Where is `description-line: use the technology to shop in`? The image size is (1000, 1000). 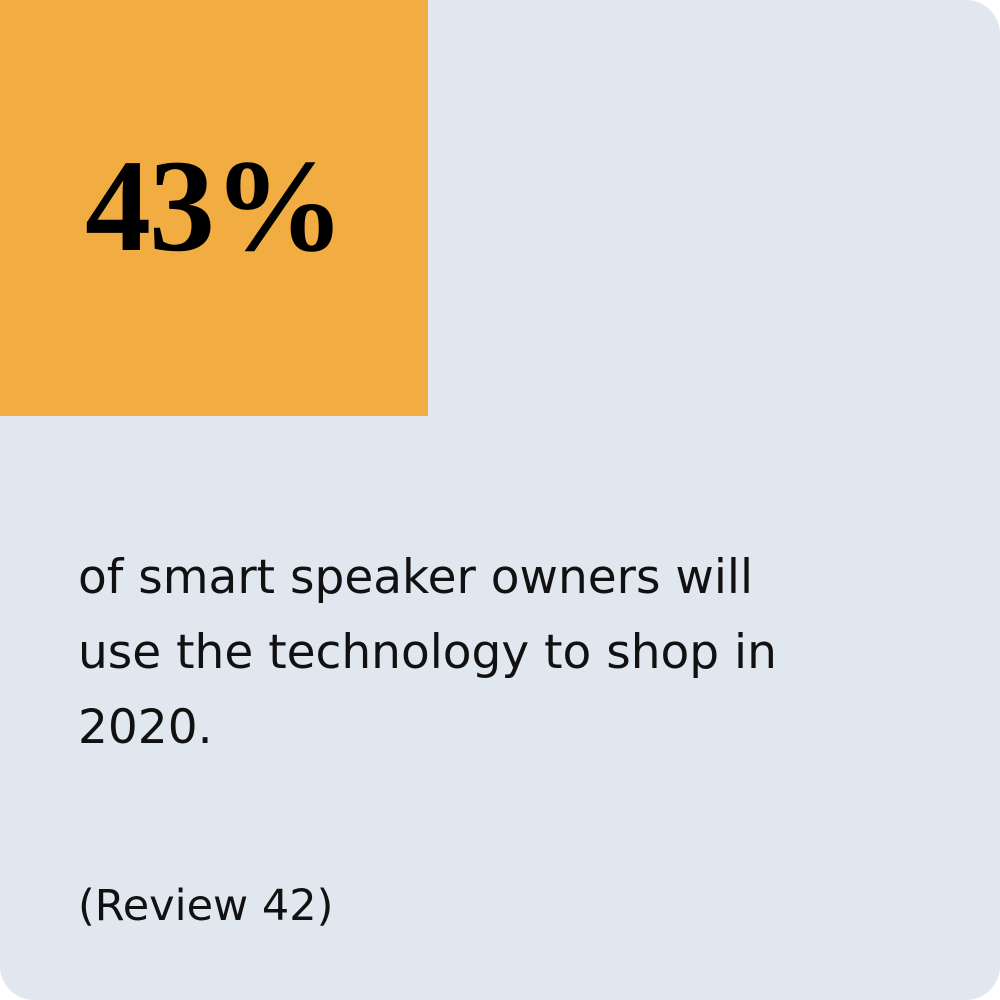 description-line: use the technology to shop in is located at coordinates (427, 652).